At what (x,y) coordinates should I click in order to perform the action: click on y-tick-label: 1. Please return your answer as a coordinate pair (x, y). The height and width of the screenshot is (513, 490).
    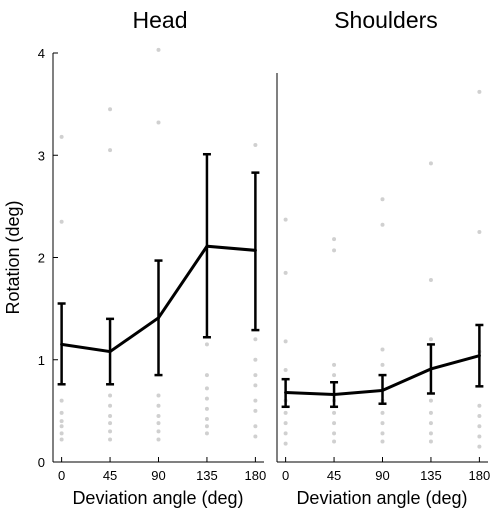
    Looking at the image, I should click on (41, 360).